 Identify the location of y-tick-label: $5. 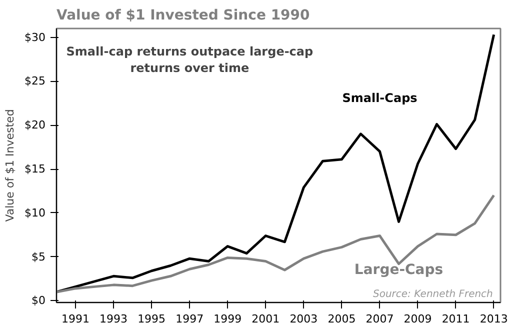
(39, 257).